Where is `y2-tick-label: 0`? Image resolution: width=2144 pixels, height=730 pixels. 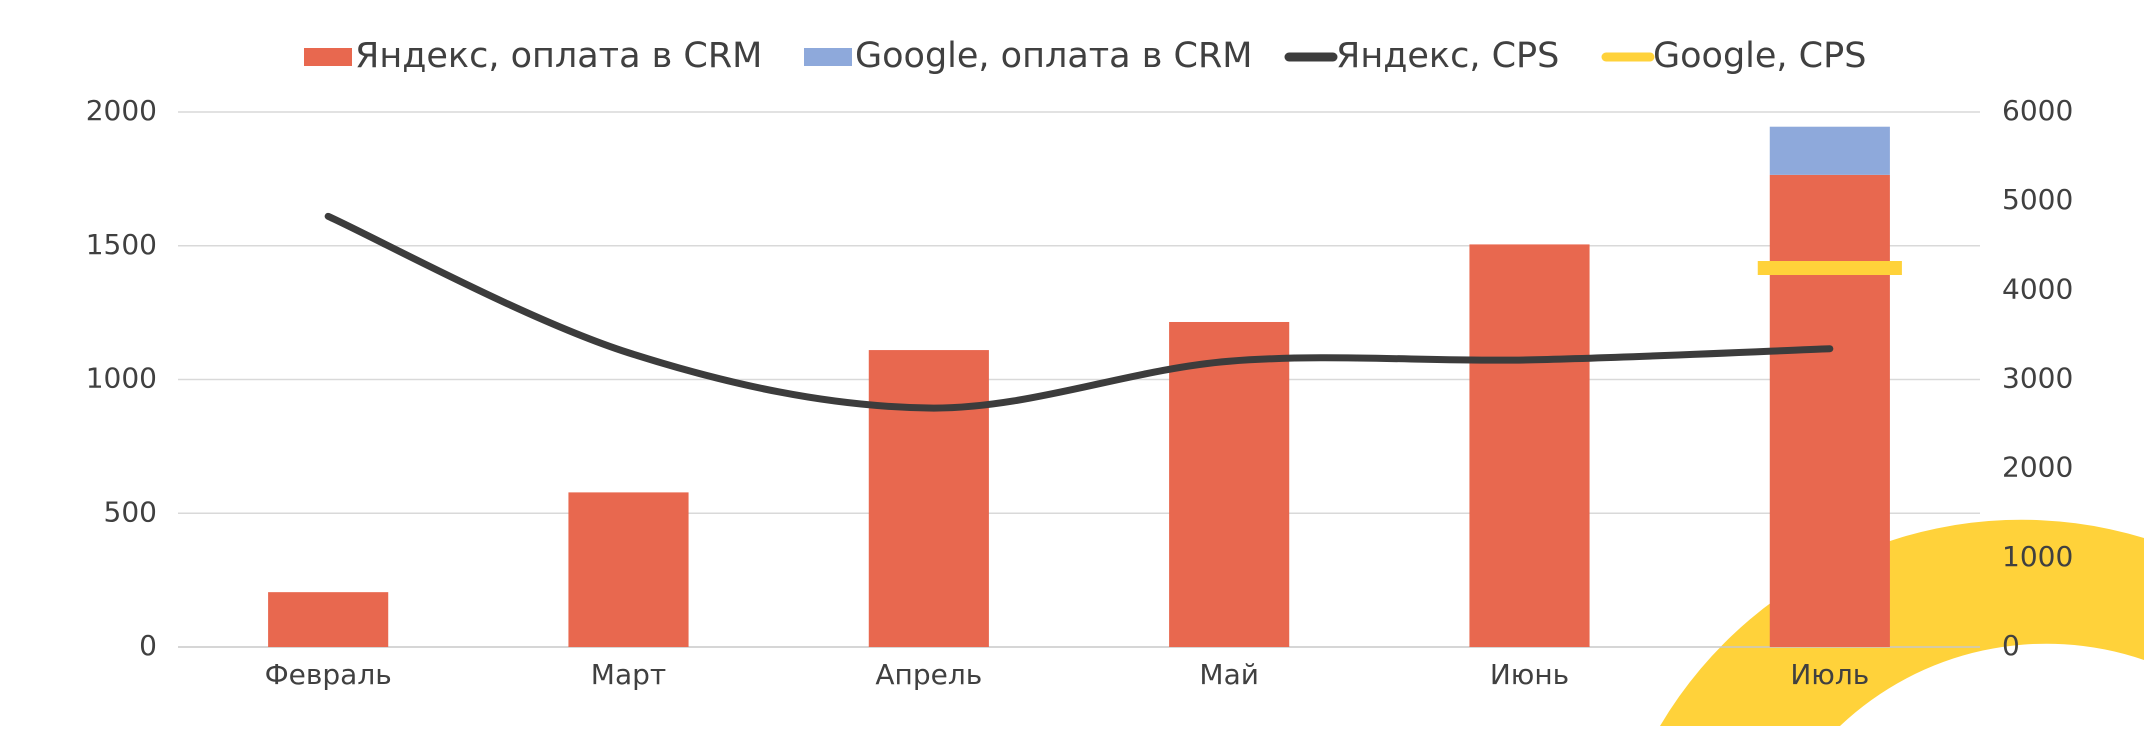 y2-tick-label: 0 is located at coordinates (2011, 645).